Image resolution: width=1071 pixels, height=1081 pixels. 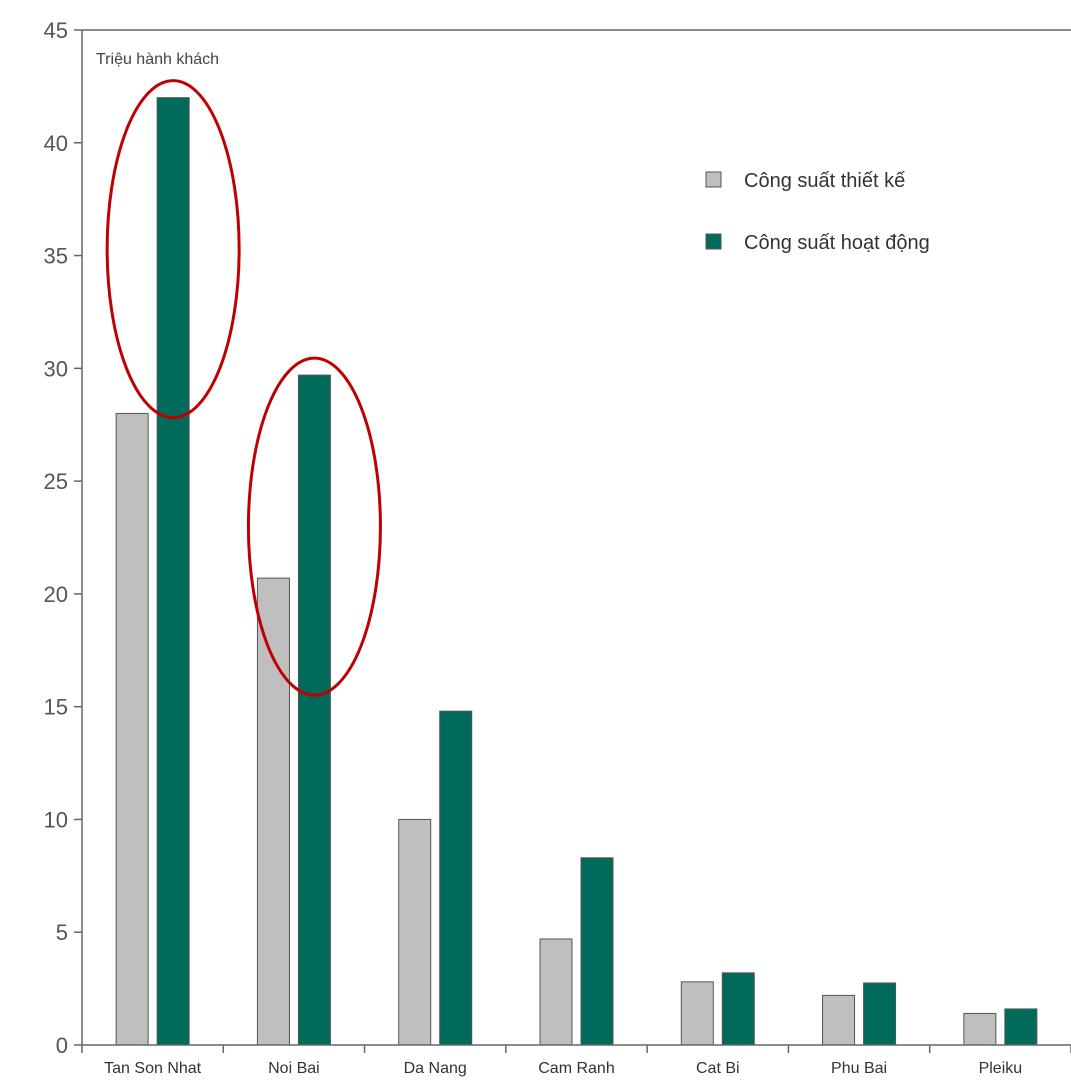 What do you see at coordinates (56, 481) in the screenshot?
I see `y-tick-label: 25` at bounding box center [56, 481].